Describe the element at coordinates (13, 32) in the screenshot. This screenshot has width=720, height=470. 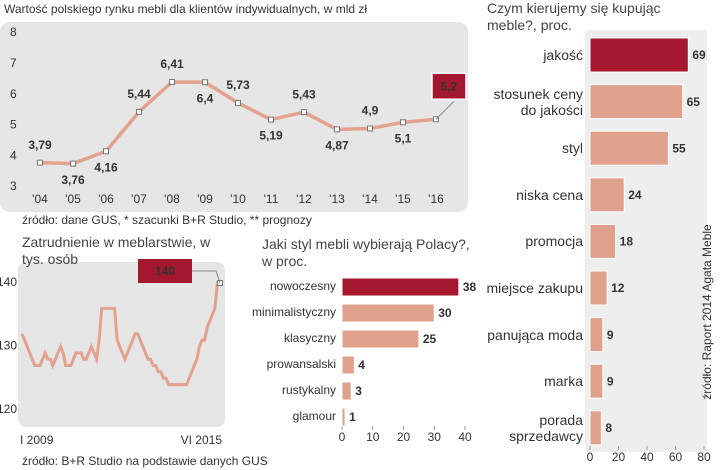
I see `y-tick-label: 8` at that location.